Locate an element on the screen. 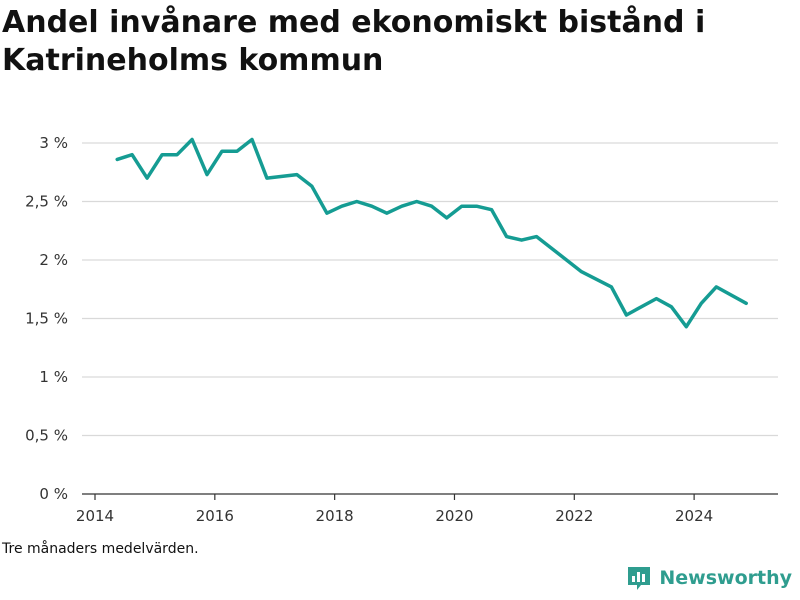  y-tick-label: 1,5 % is located at coordinates (46, 319).